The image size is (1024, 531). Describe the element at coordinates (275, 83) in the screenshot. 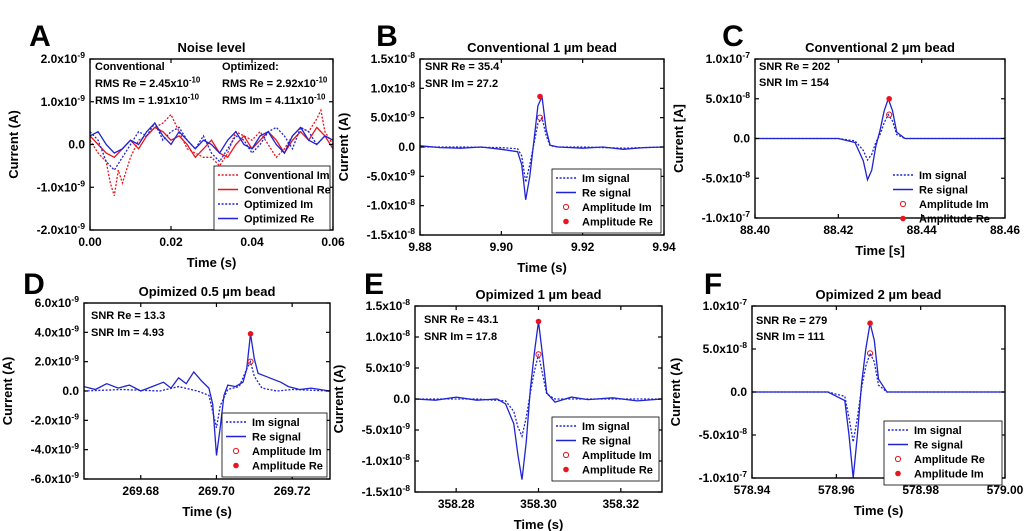

I see `annotation-text: RMS Re = 2.92x10-10` at that location.